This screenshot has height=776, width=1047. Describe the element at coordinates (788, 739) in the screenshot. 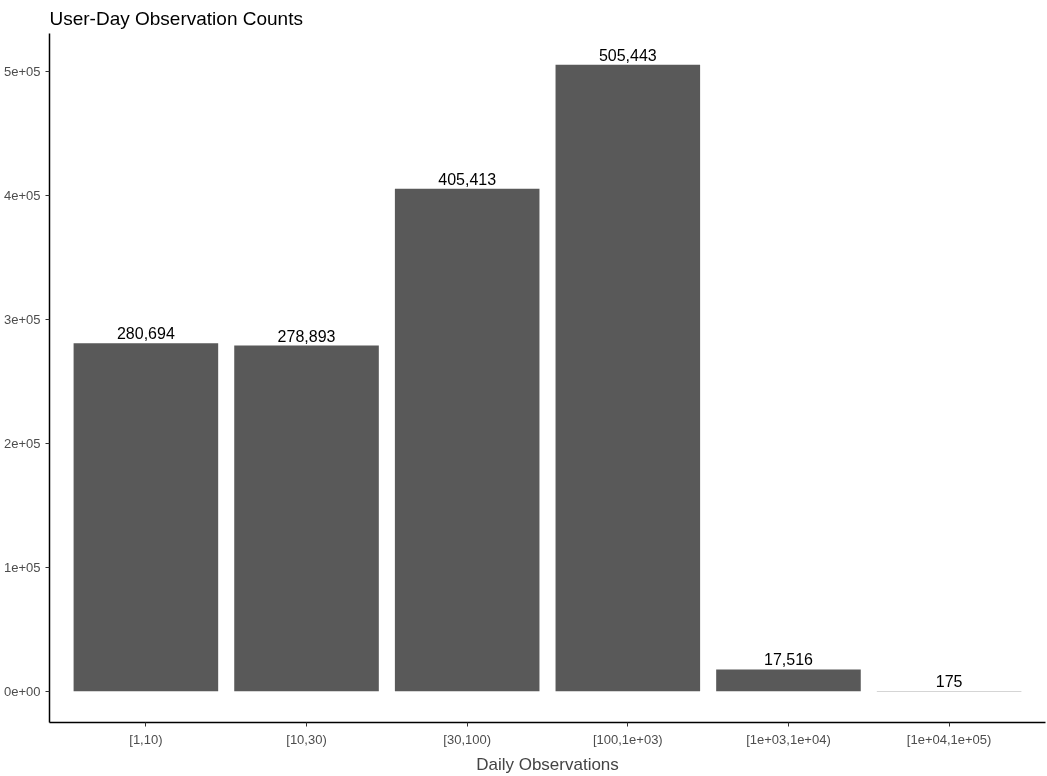

I see `x-tick-label: [1e+03,1e+04)` at that location.